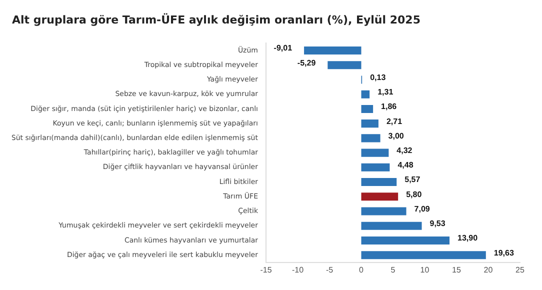 The image size is (542, 290). Describe the element at coordinates (361, 269) in the screenshot. I see `x-tick-label: 0` at that location.